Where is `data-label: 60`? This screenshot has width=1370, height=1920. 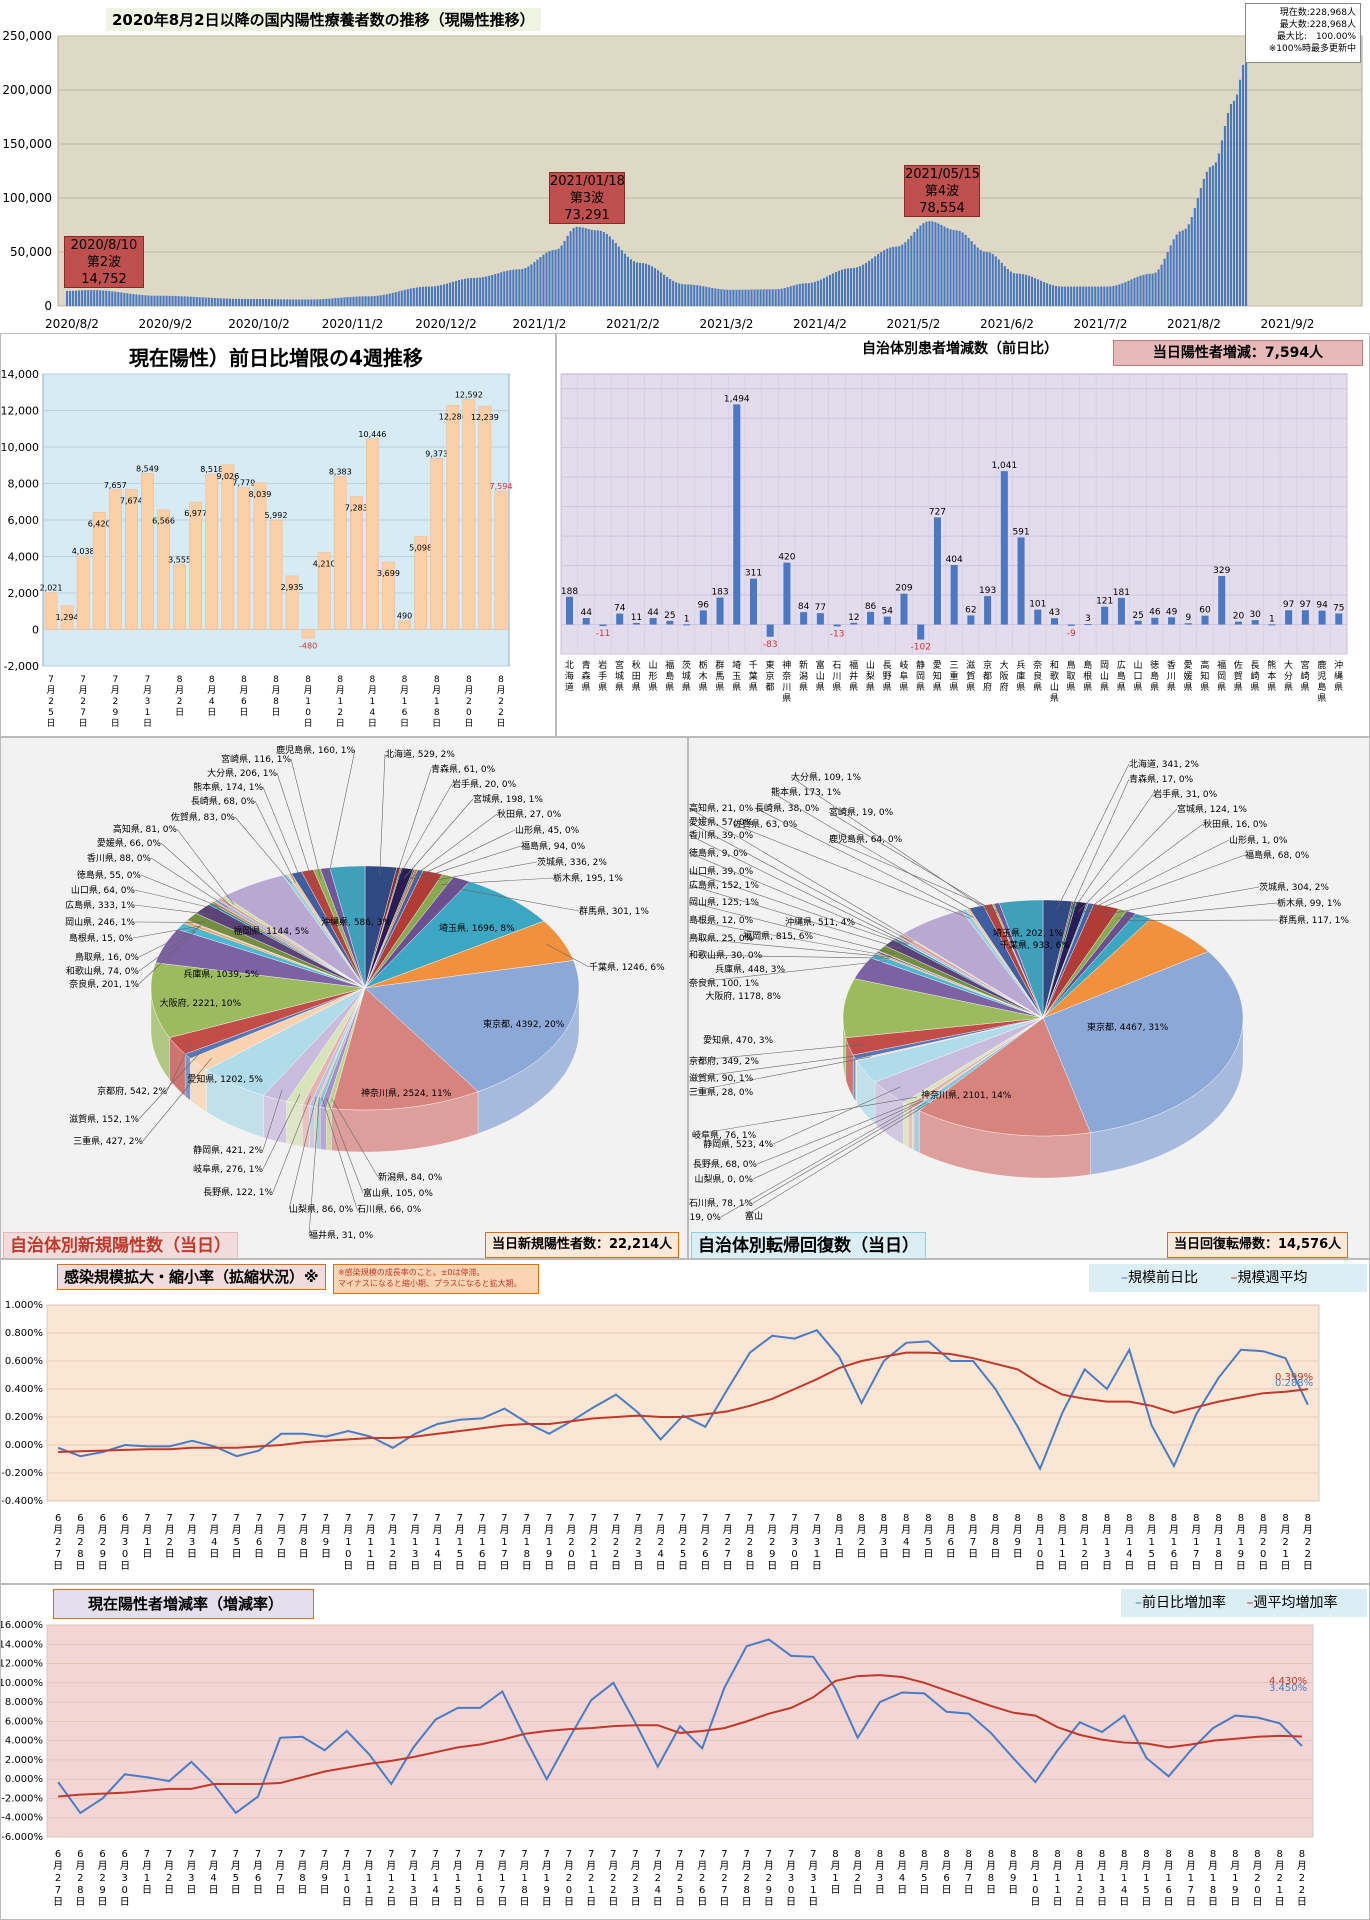 data-label: 60 is located at coordinates (1205, 611).